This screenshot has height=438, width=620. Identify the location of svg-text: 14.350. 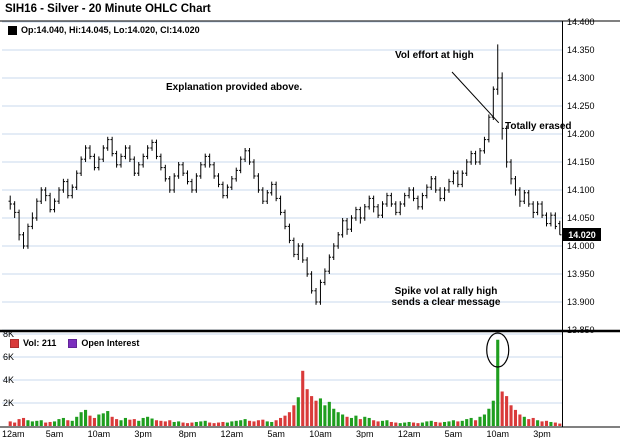
(581, 50).